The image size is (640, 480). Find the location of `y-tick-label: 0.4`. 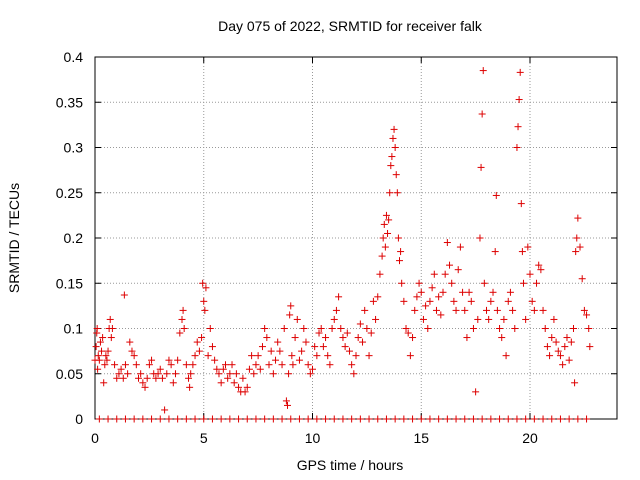

y-tick-label: 0.4 is located at coordinates (74, 57).